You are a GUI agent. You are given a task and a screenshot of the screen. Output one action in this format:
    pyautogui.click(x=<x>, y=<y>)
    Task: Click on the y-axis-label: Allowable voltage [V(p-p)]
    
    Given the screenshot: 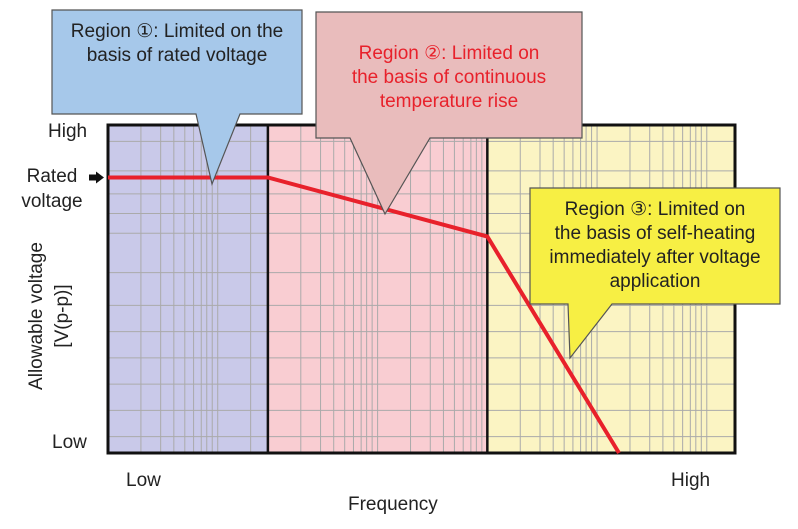 What is the action you would take?
    pyautogui.click(x=49, y=316)
    